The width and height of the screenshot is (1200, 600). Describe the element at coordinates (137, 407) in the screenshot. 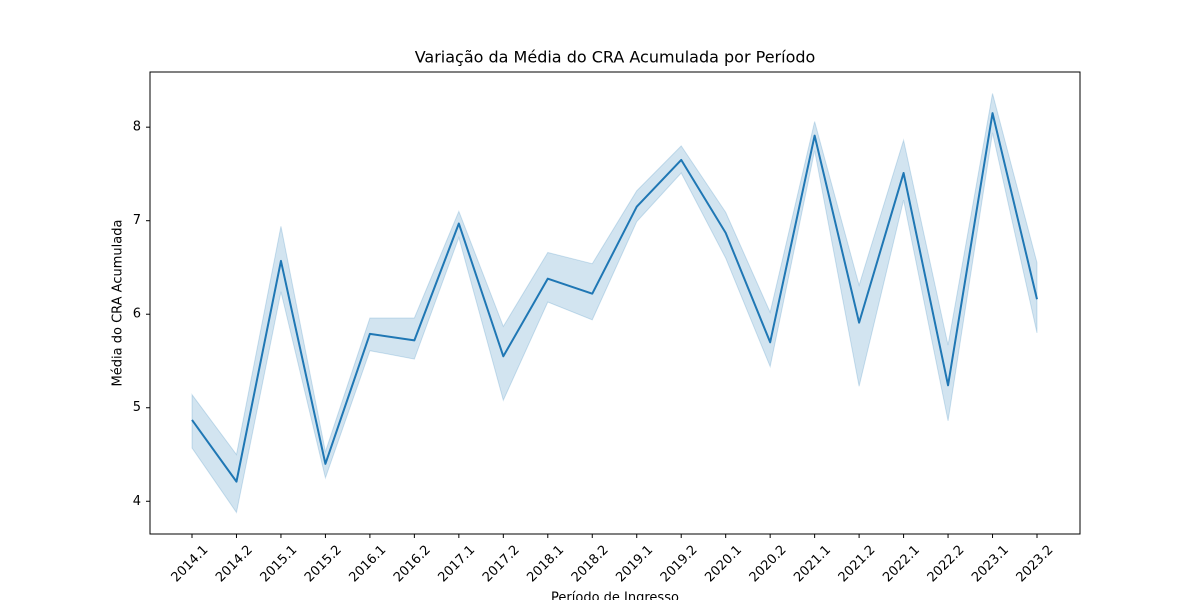

I see `y-tick-label: 5` at that location.